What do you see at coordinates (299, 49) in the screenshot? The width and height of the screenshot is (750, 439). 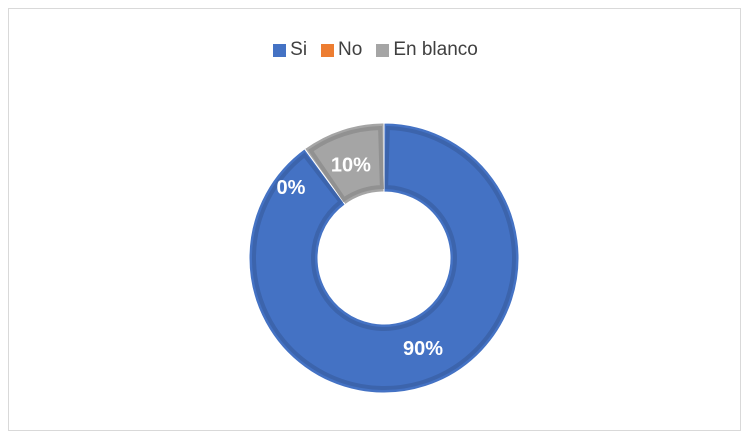 I see `legend-label-si: Si` at bounding box center [299, 49].